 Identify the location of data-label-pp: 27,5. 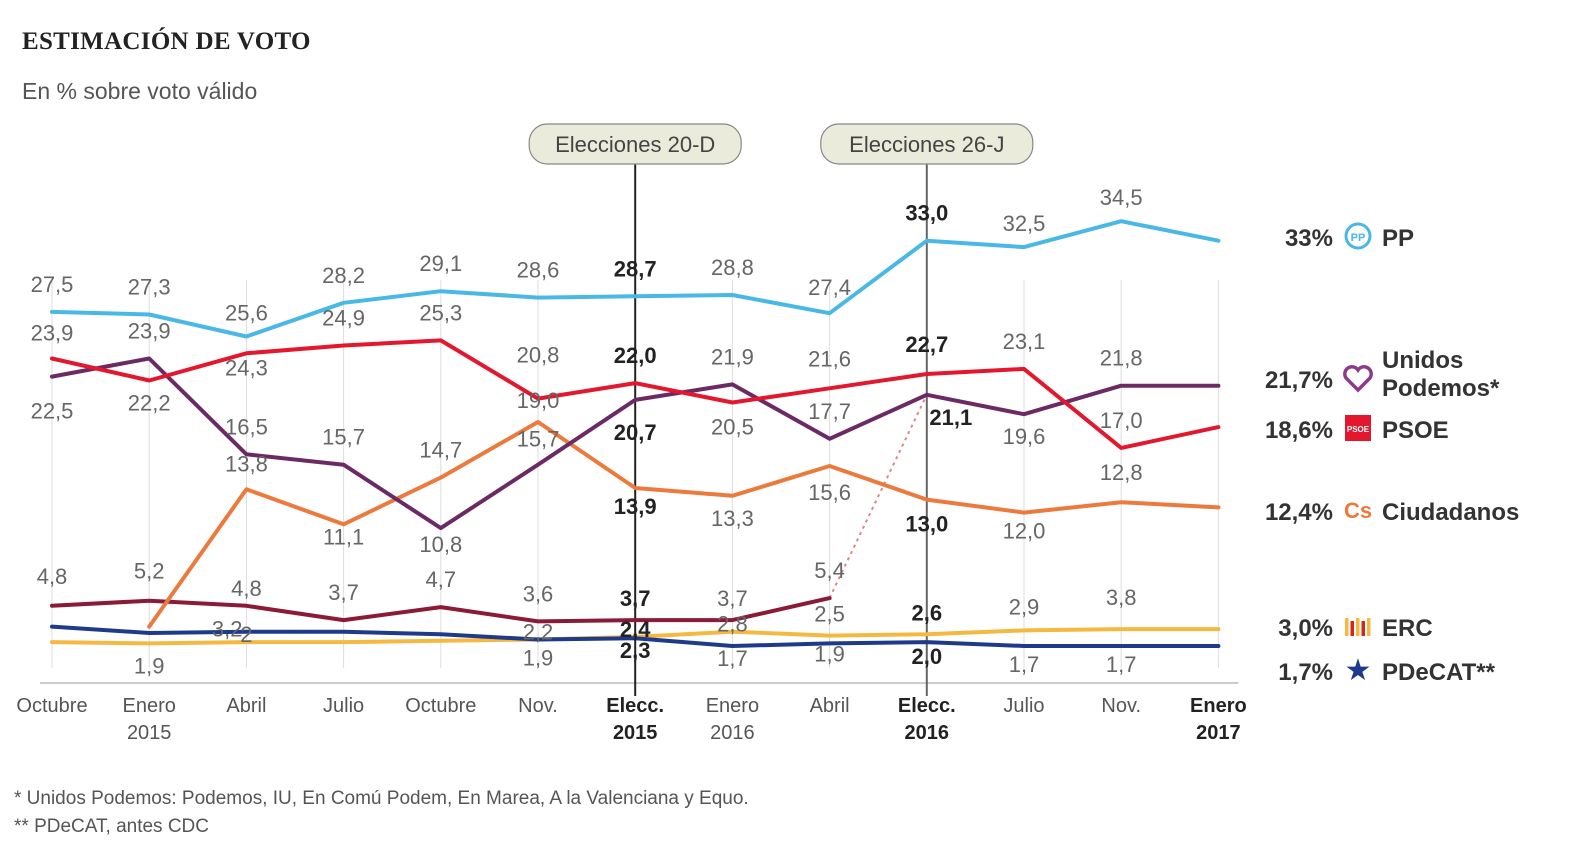
(52, 284).